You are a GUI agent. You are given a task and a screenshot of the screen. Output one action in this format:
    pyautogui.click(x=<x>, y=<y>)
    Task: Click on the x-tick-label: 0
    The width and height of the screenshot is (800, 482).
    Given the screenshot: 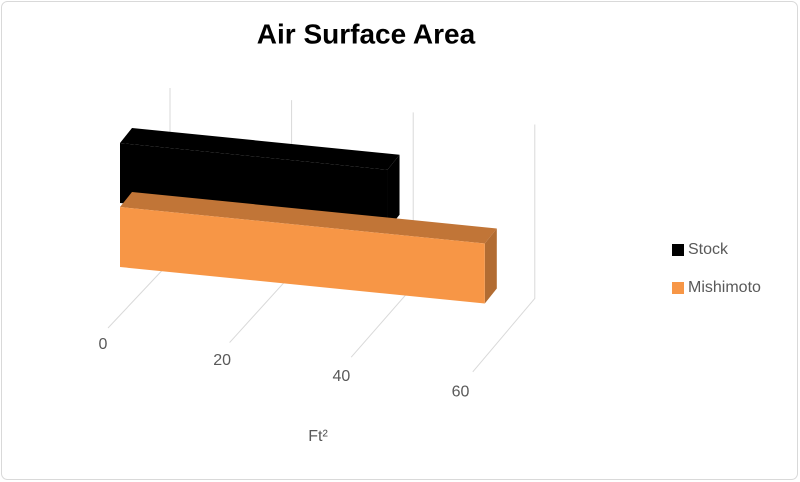 What is the action you would take?
    pyautogui.click(x=103, y=344)
    